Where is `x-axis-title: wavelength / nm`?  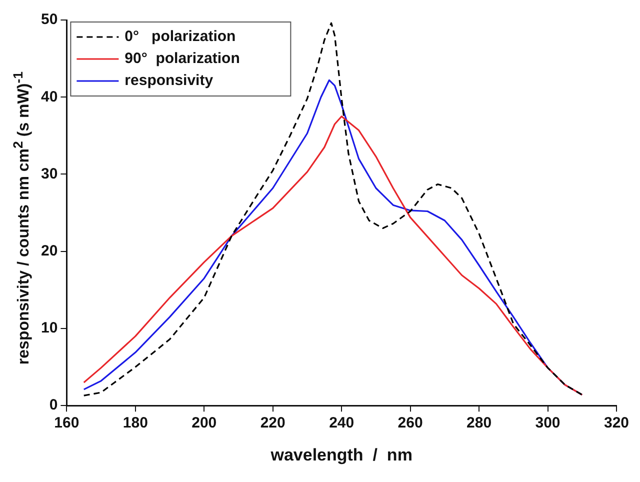
x-axis-title: wavelength / nm is located at coordinates (341, 454).